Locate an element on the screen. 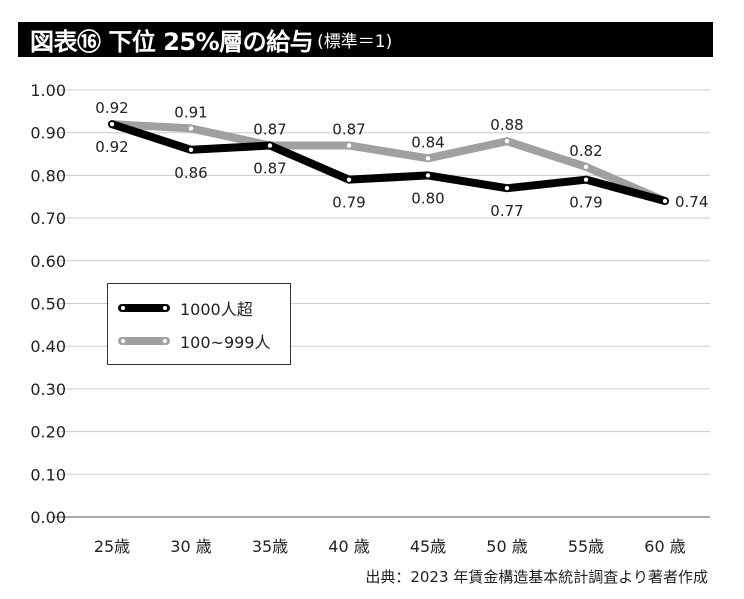 This screenshot has width=744, height=599. data-label: 0.77 is located at coordinates (506, 211).